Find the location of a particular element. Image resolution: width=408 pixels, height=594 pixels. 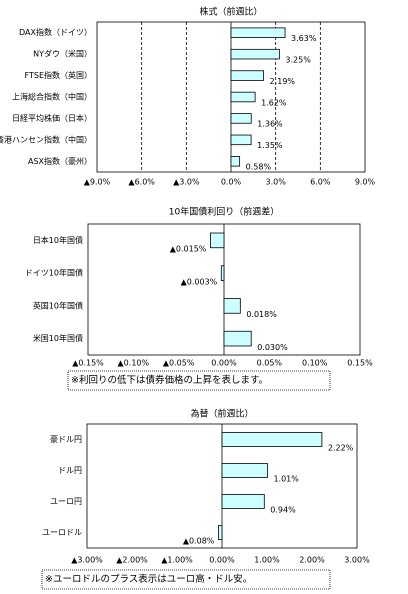

note: ※利回りの低下は債券価格の上昇を表します。 is located at coordinates (169, 380).